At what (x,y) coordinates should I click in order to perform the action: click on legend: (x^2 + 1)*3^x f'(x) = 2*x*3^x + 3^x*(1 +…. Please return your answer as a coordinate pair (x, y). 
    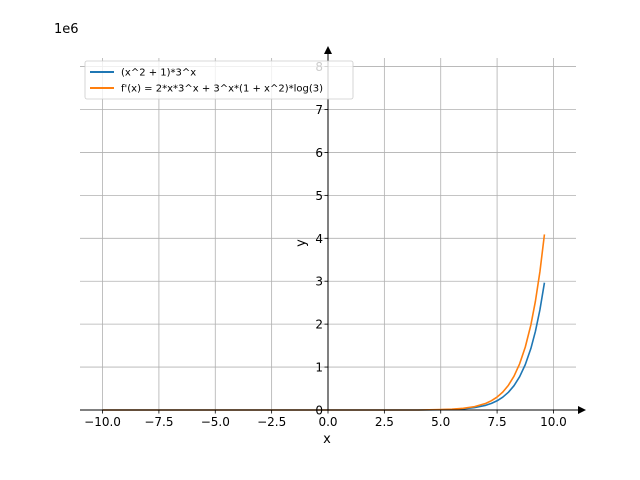
    Looking at the image, I should click on (219, 80).